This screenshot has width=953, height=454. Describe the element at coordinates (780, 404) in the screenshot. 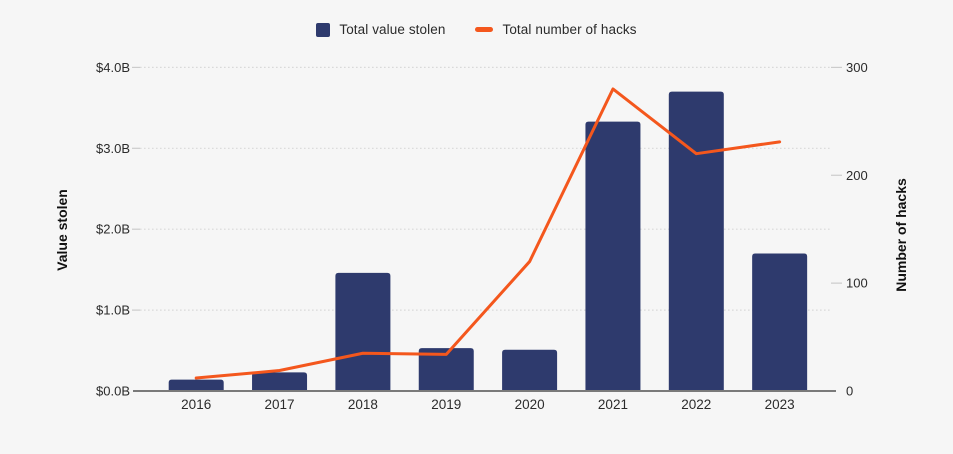

I see `x-axis-label-2023: 2023` at that location.